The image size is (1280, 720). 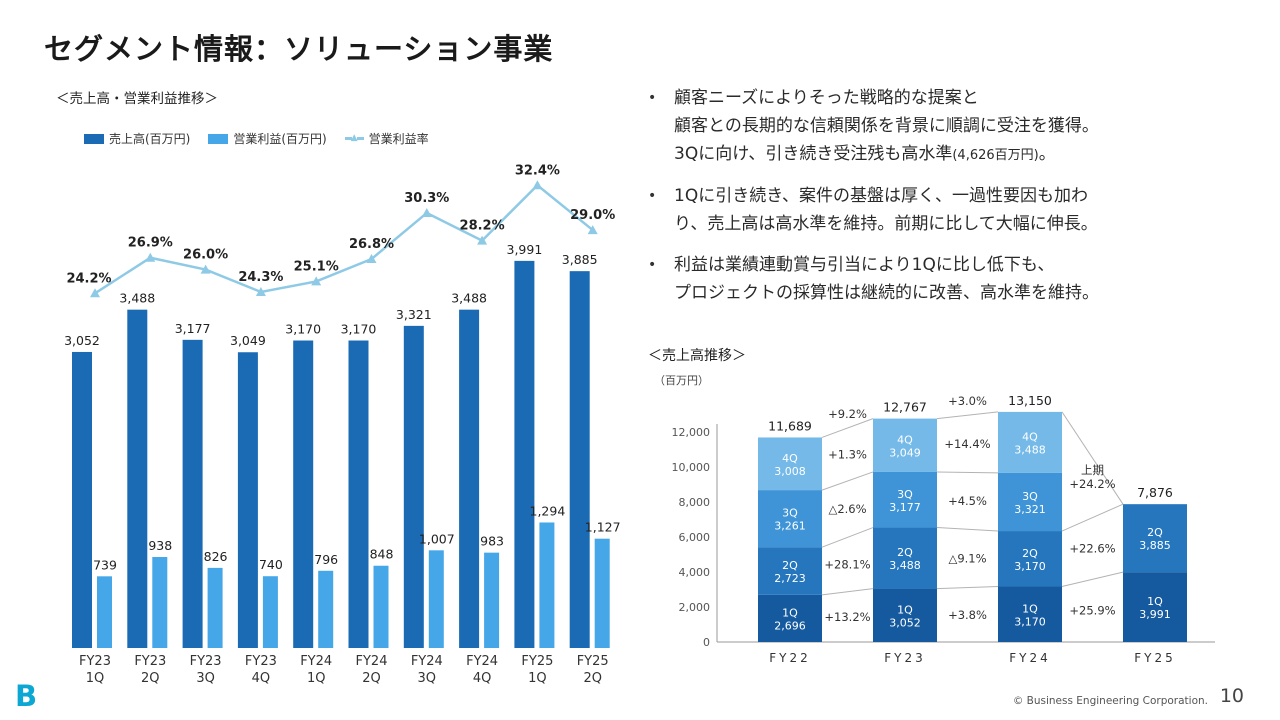 I want to click on y-tick-label: 12,000, so click(x=691, y=432).